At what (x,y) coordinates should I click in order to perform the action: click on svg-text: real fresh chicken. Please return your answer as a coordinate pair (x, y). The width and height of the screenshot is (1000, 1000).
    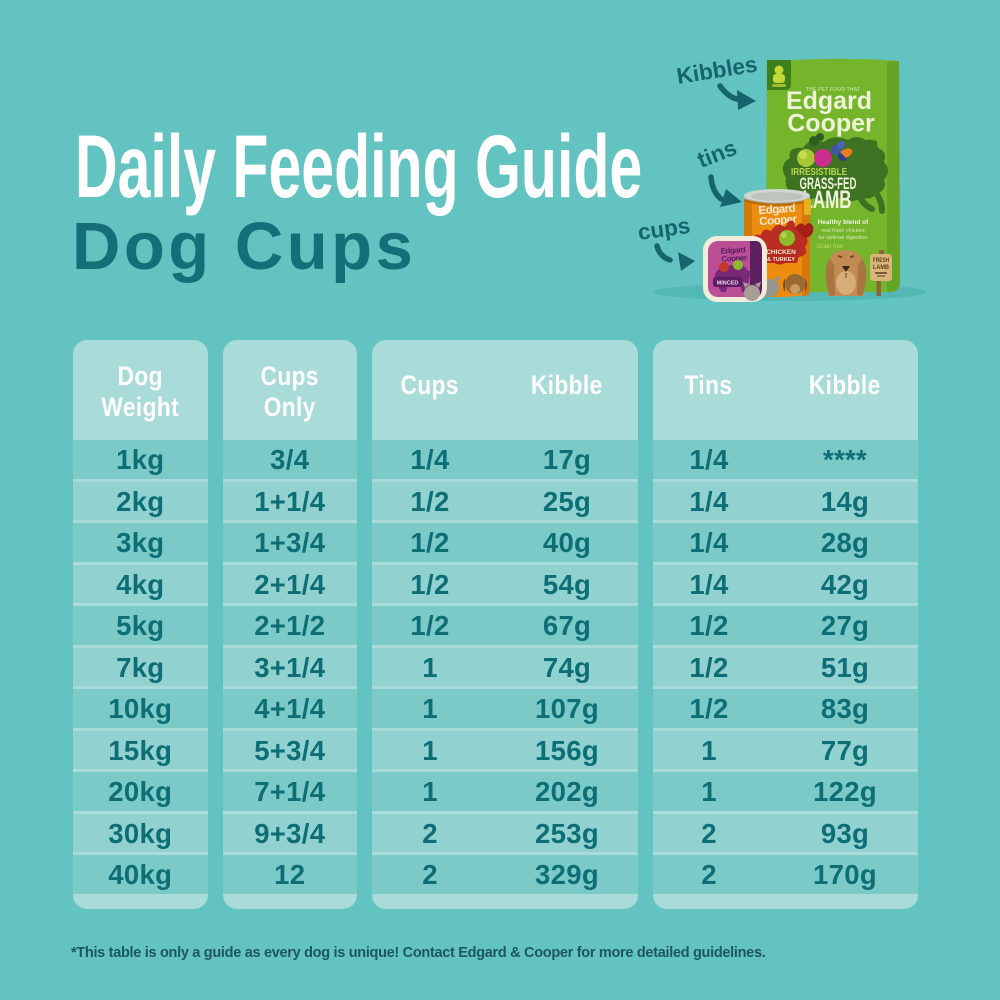
    Looking at the image, I should click on (842, 231).